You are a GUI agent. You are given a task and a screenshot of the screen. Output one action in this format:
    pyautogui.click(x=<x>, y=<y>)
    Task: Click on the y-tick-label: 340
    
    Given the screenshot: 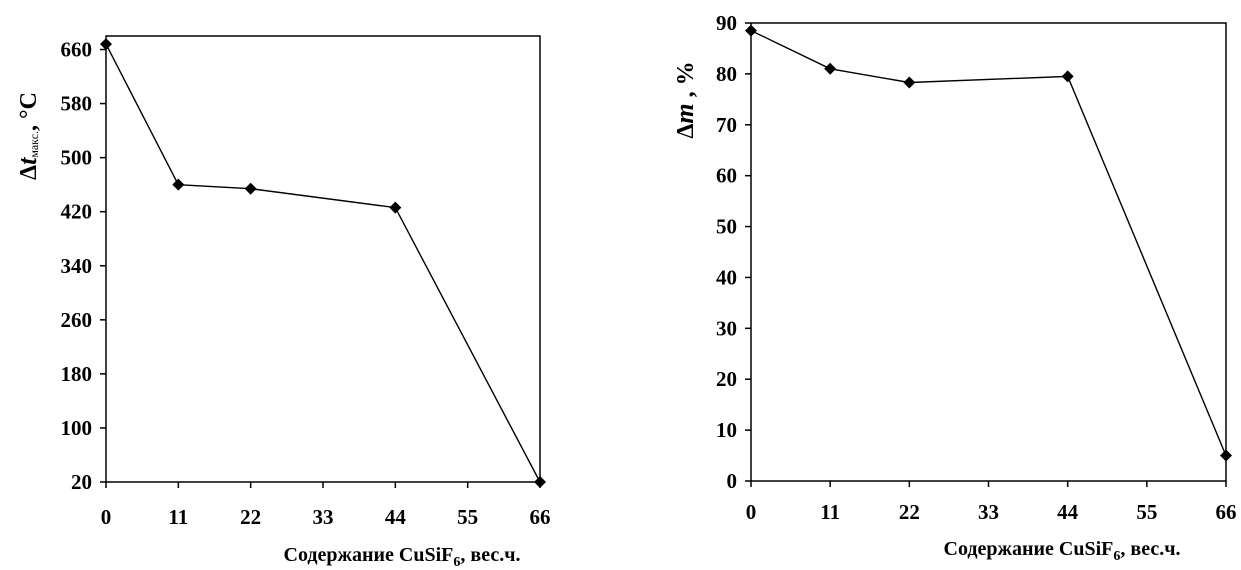 What is the action you would take?
    pyautogui.click(x=77, y=266)
    